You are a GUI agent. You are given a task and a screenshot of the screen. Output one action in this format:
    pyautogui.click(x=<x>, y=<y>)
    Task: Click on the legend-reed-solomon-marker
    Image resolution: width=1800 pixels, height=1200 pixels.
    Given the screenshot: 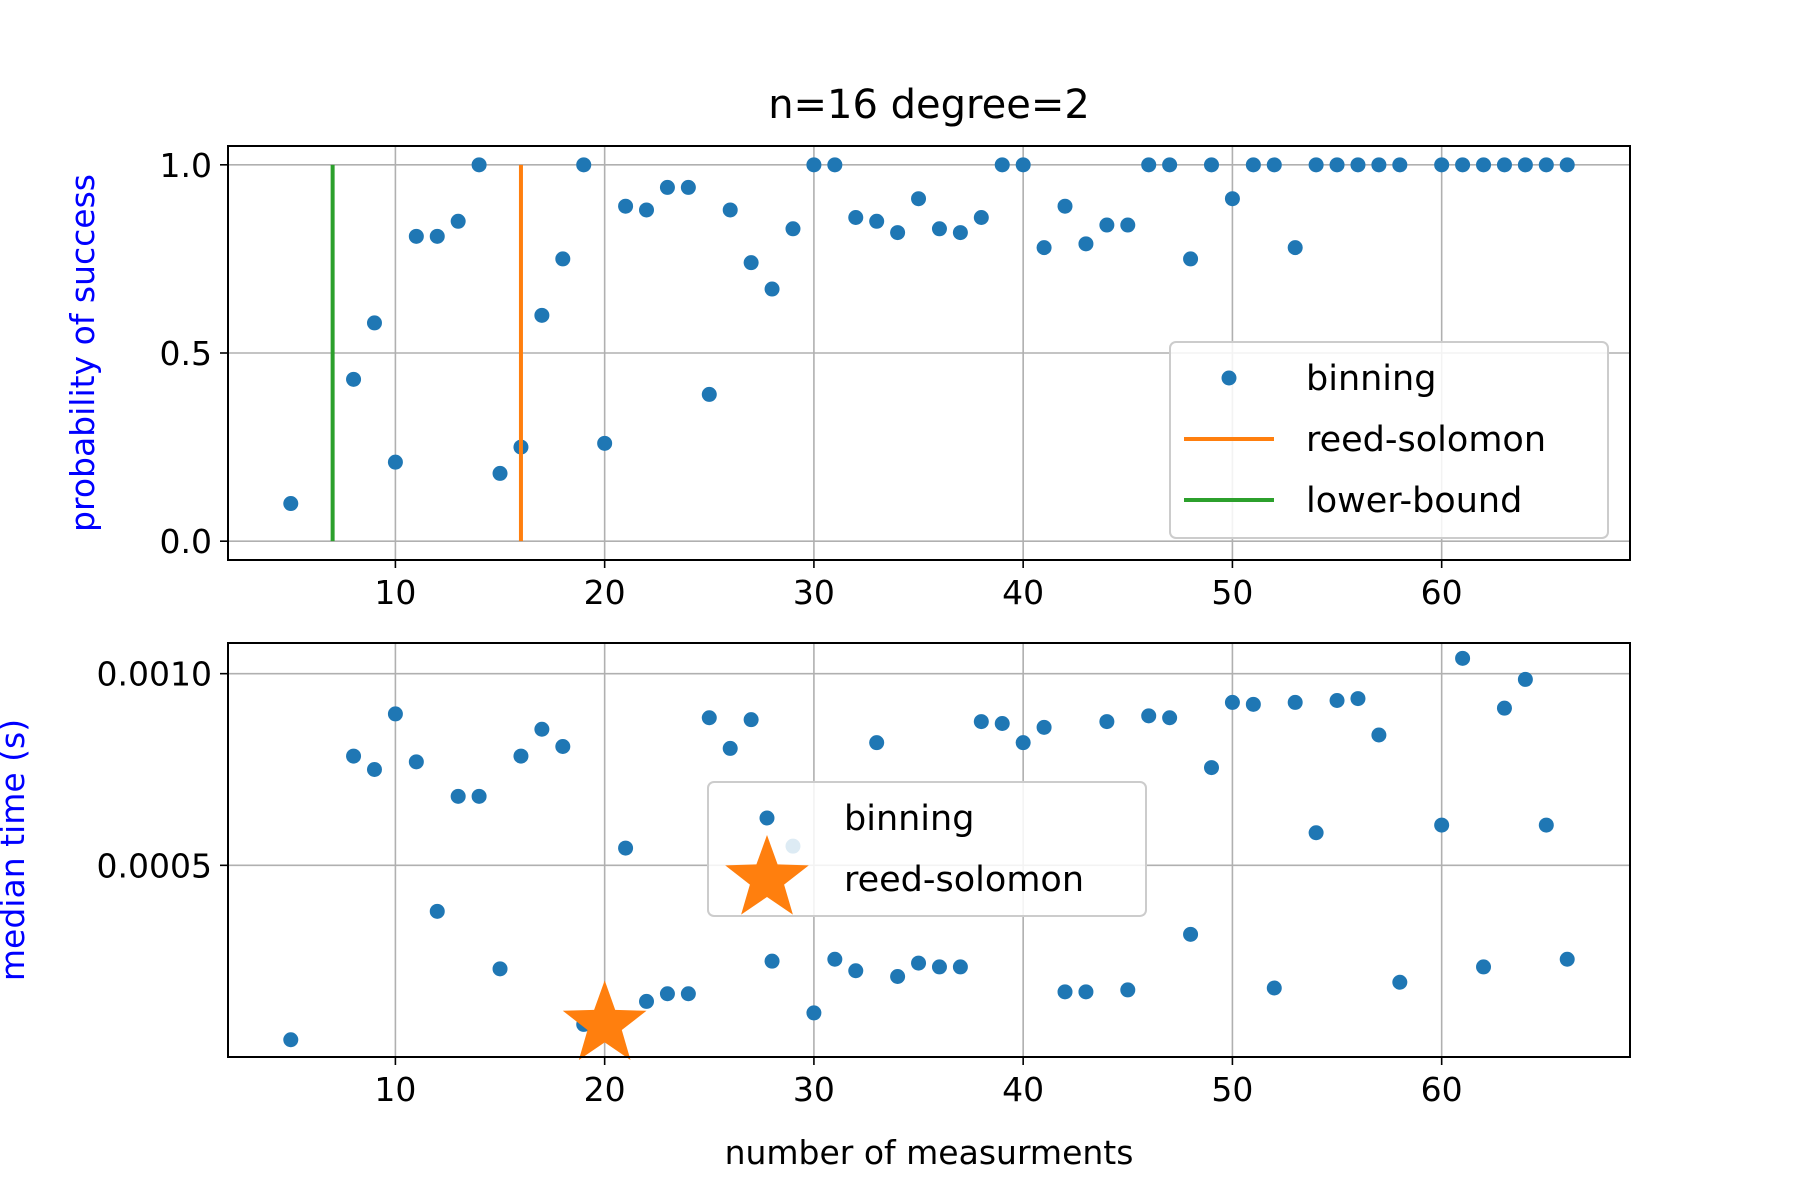 What is the action you would take?
    pyautogui.click(x=767, y=875)
    